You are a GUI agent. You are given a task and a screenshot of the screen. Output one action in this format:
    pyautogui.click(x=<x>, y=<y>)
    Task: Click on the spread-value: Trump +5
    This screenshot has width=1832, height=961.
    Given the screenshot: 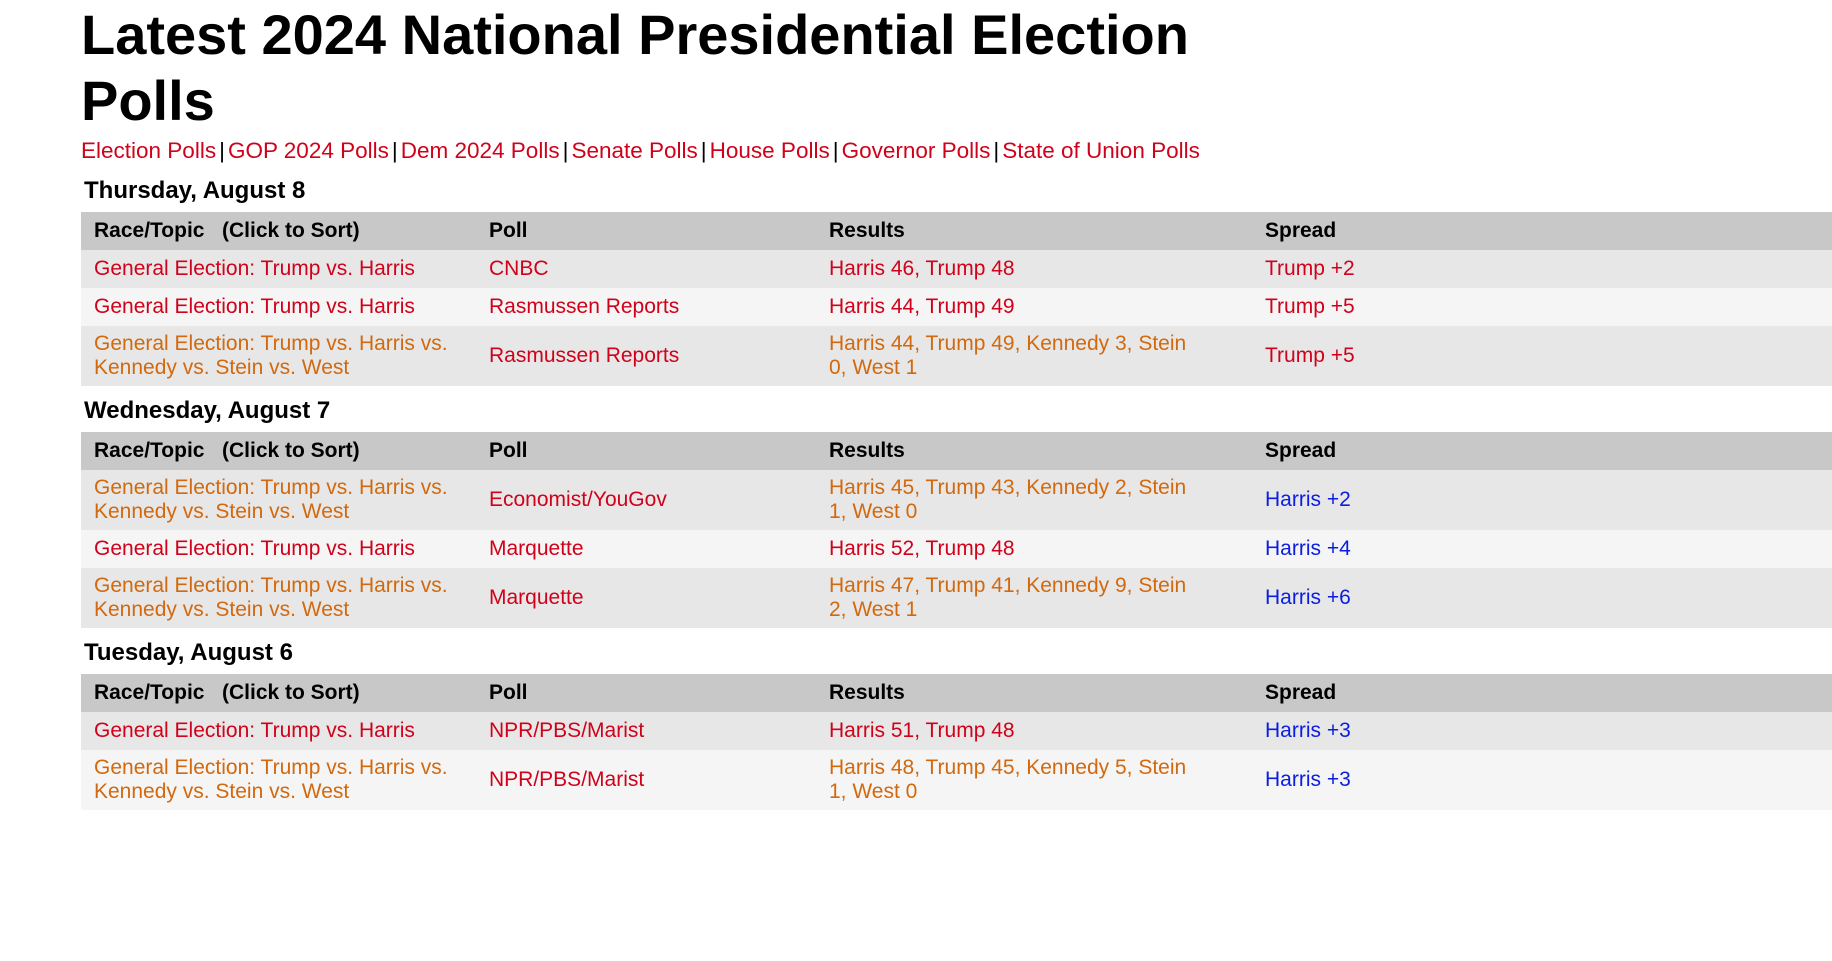 What is the action you would take?
    pyautogui.click(x=1310, y=355)
    